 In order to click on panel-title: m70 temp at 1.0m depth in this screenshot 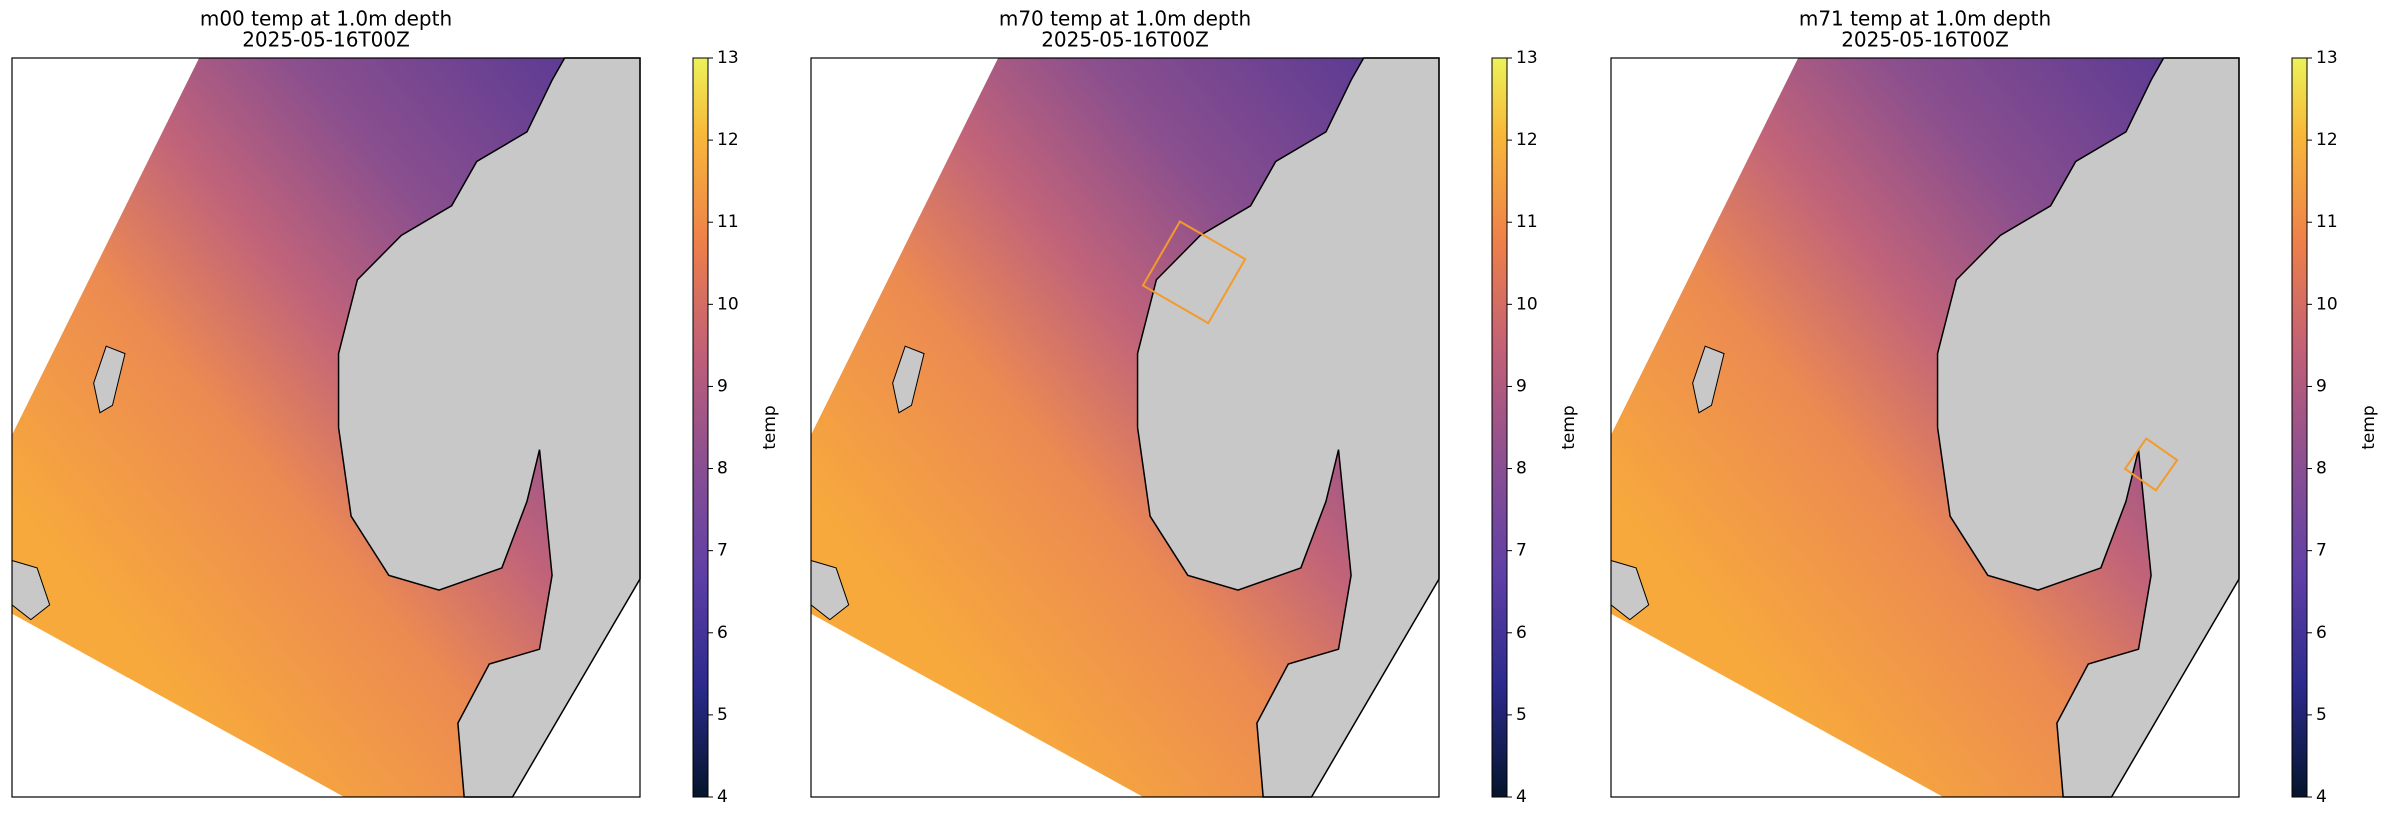, I will do `click(1125, 19)`.